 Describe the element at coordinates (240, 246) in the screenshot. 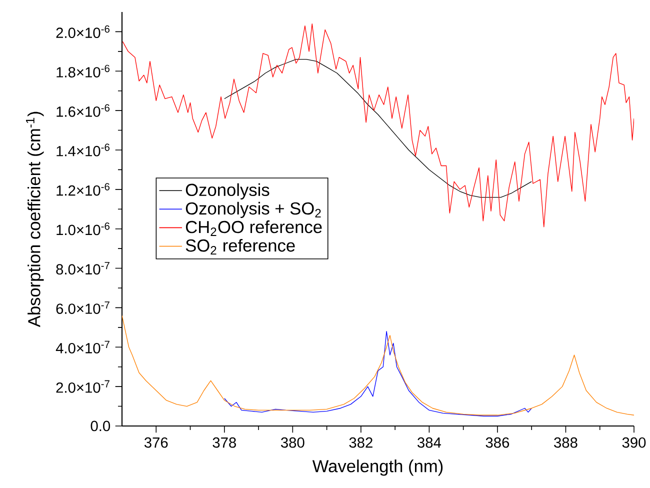

I see `legend-label: SO$_{2}$ reference` at that location.